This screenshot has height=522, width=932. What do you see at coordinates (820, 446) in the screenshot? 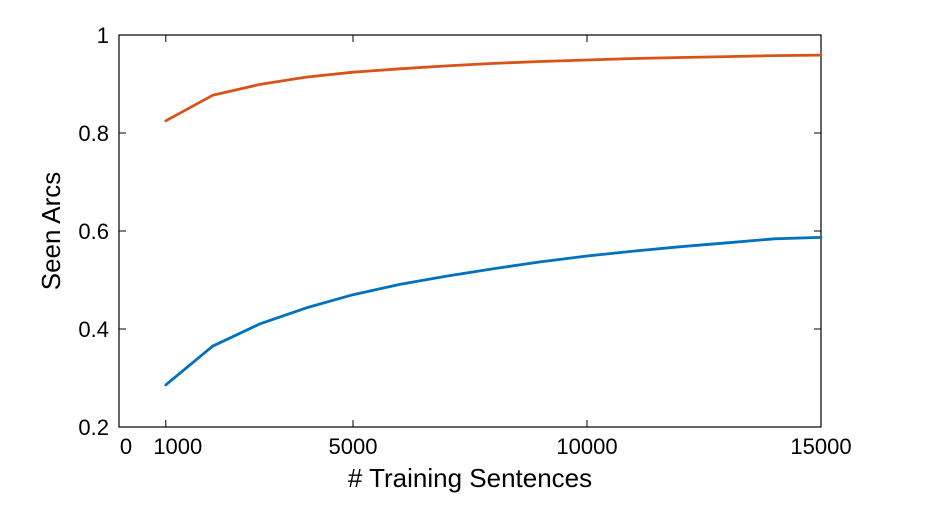
I see `x-tick-label: 15000` at bounding box center [820, 446].